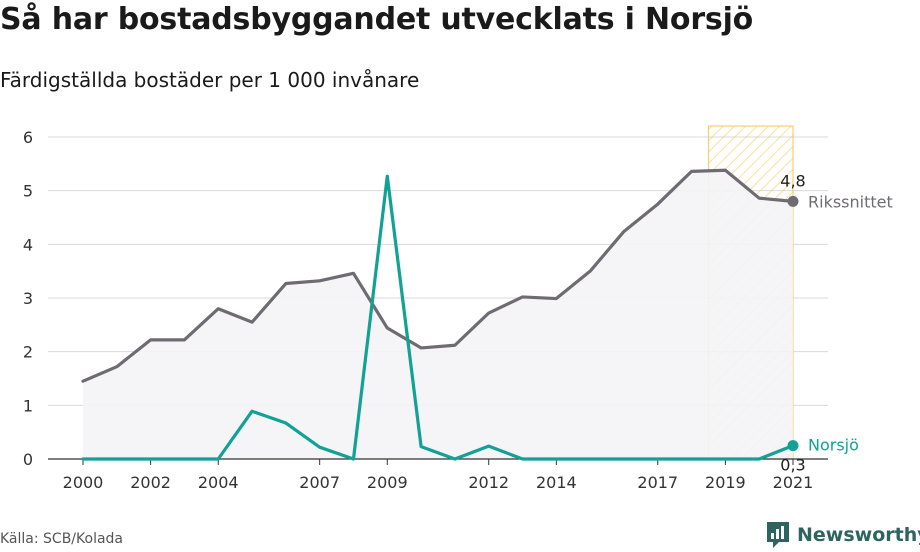 This screenshot has width=920, height=552. Describe the element at coordinates (725, 482) in the screenshot. I see `x-tick-label: 2019` at that location.